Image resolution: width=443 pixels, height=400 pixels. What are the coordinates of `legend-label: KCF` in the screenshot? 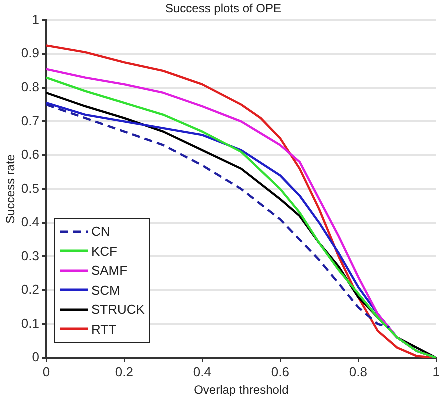 It's located at (104, 251).